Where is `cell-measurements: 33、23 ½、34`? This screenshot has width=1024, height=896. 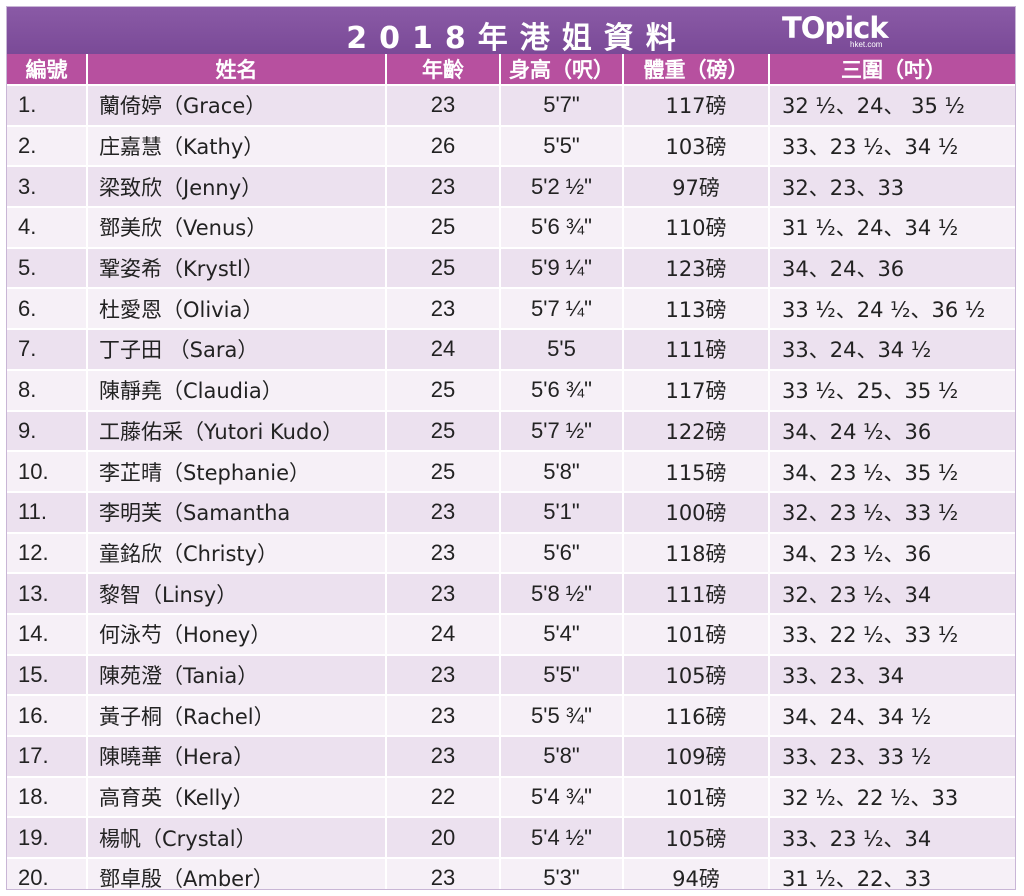 cell-measurements: 33、23 ½、34 is located at coordinates (892, 837).